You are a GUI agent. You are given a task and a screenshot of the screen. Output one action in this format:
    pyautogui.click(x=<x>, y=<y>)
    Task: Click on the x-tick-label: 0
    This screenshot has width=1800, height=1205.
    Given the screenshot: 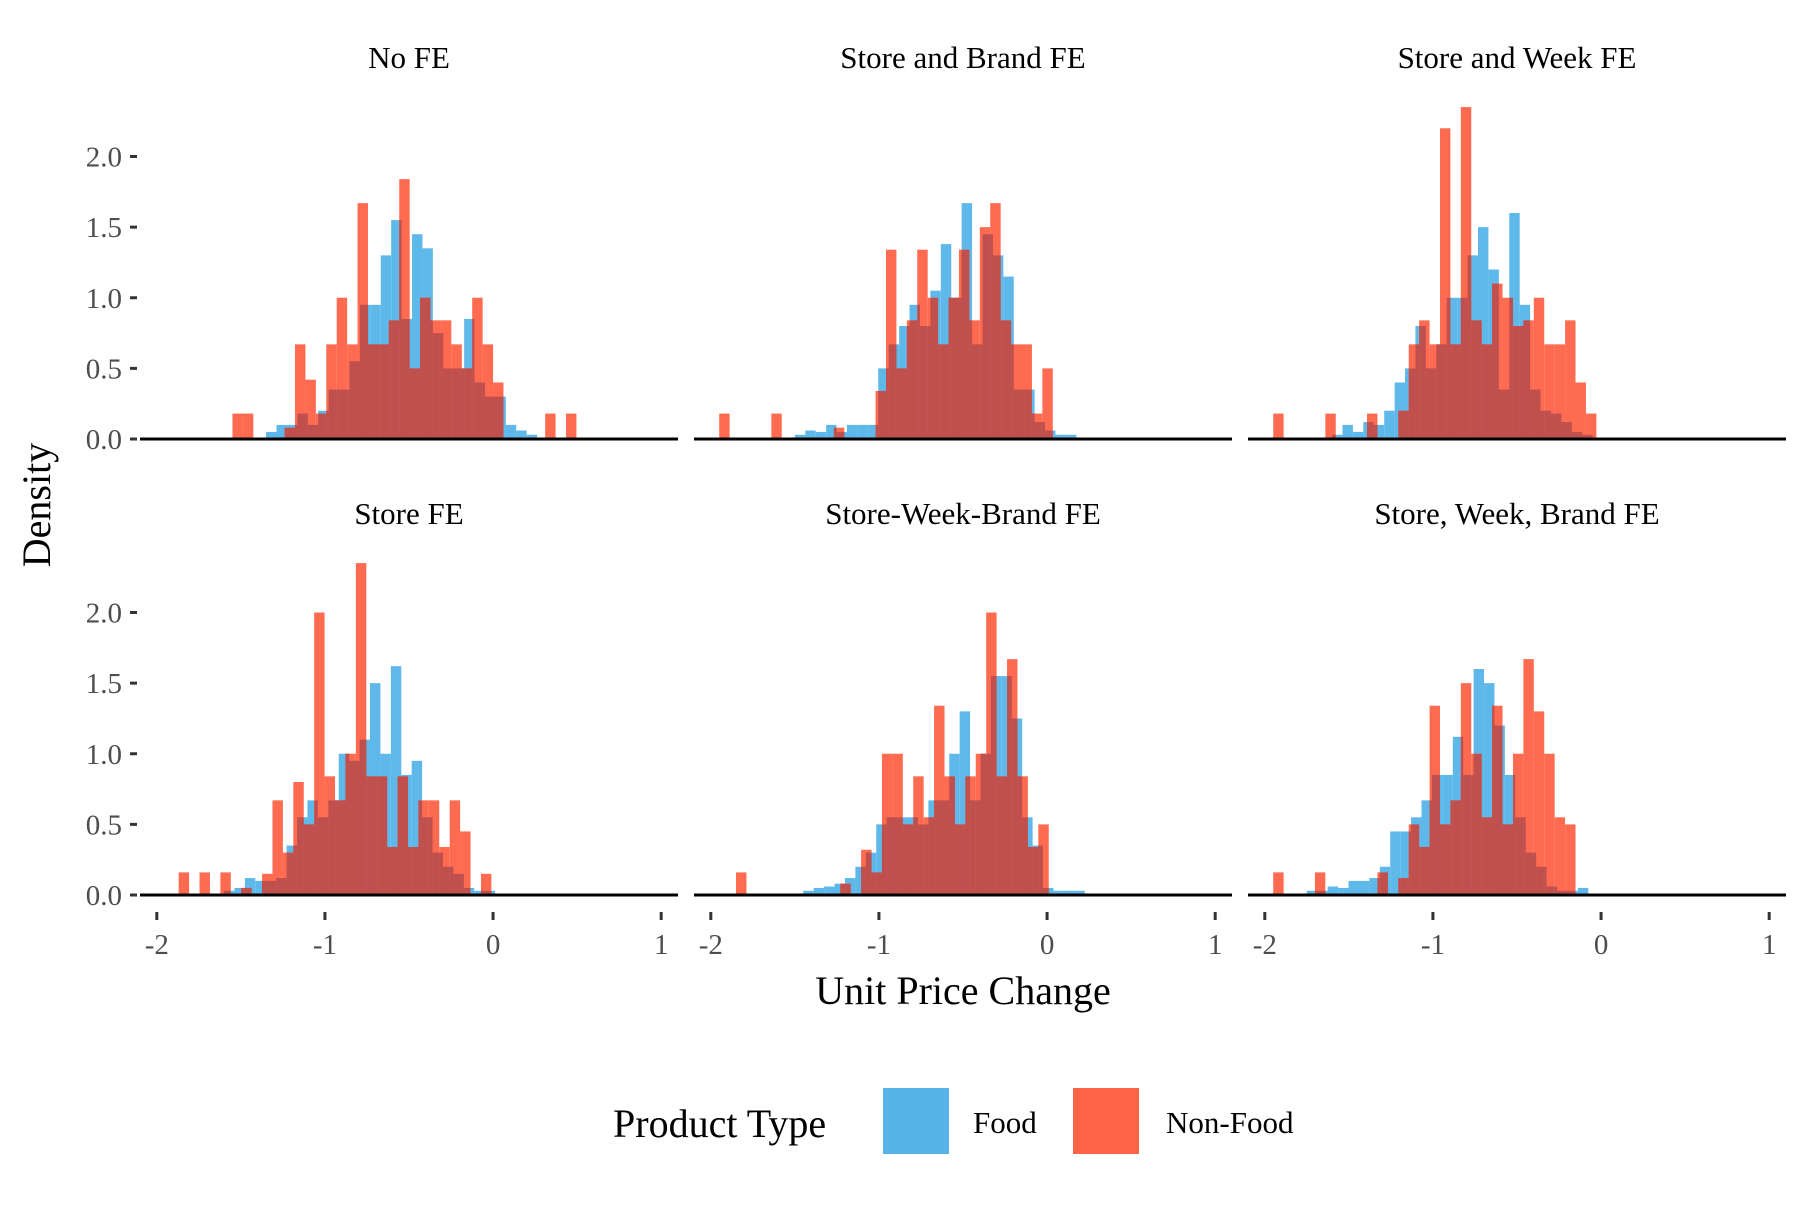 What is the action you would take?
    pyautogui.click(x=1047, y=945)
    